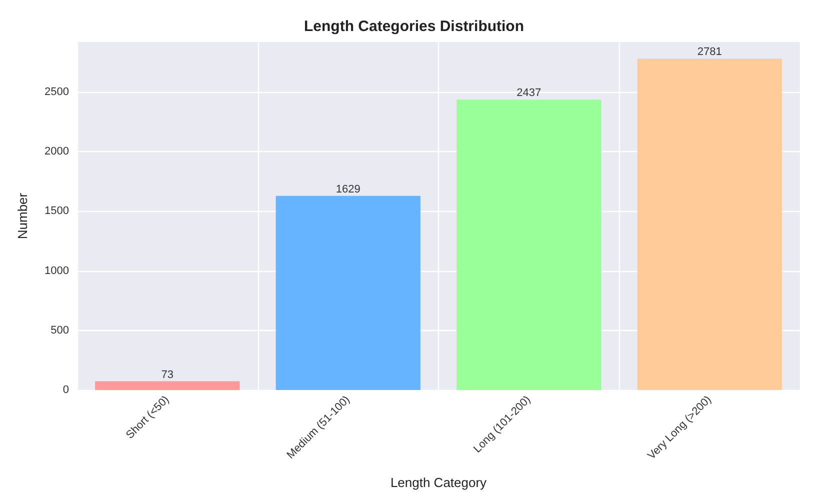 The width and height of the screenshot is (828, 502). What do you see at coordinates (56, 211) in the screenshot?
I see `y-tick-label: 1500` at bounding box center [56, 211].